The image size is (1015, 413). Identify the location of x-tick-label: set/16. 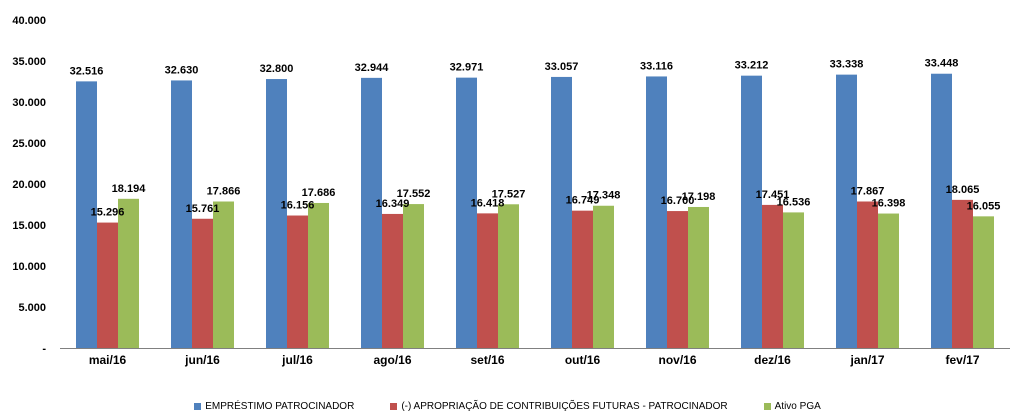
(487, 360).